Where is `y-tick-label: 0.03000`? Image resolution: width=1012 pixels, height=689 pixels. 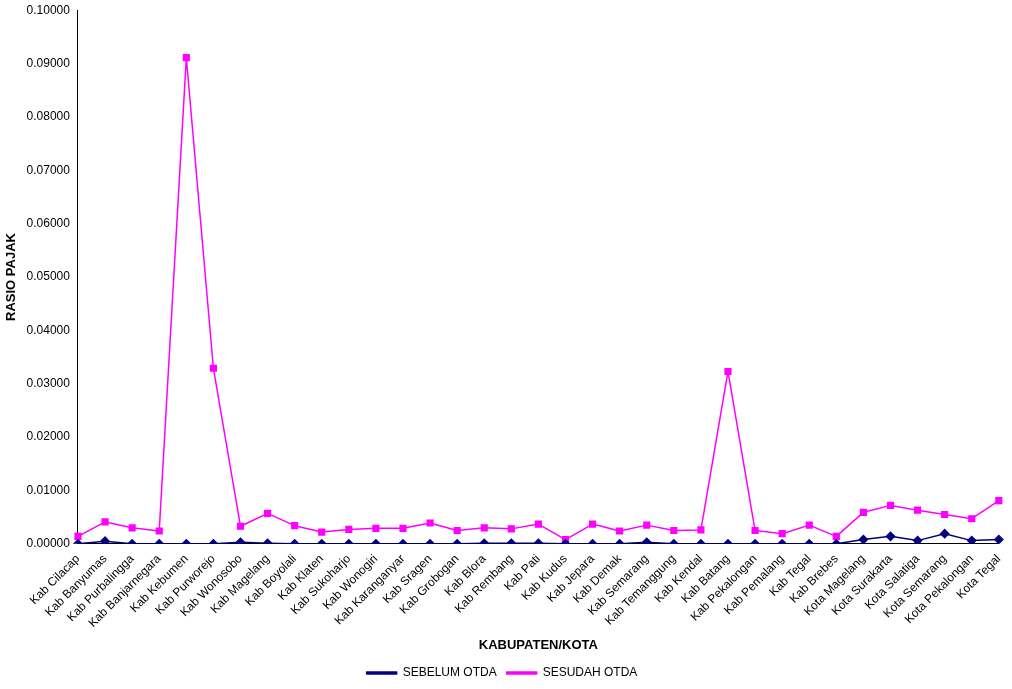 y-tick-label: 0.03000 is located at coordinates (48, 383).